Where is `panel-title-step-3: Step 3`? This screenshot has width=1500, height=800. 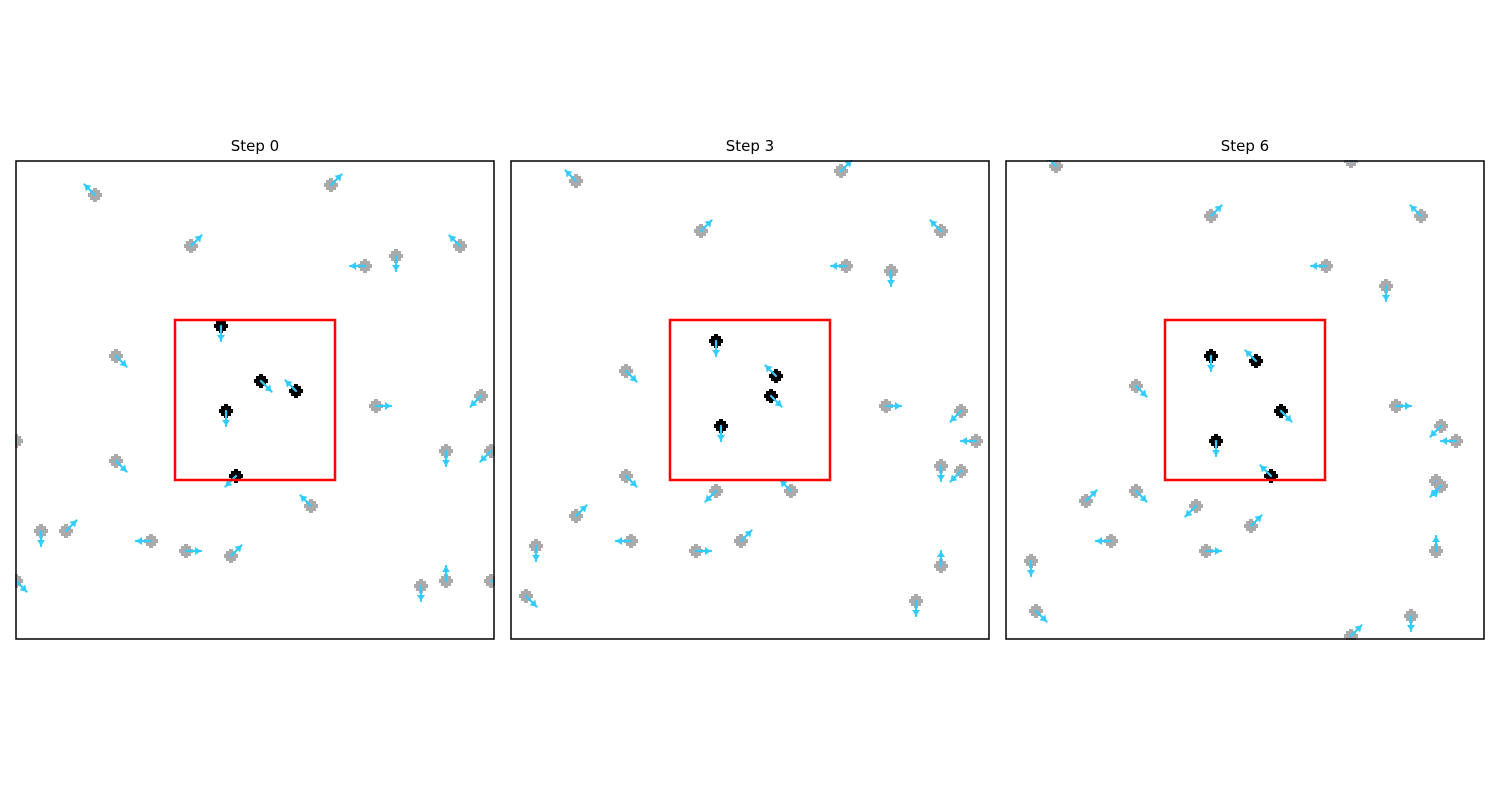 panel-title-step-3: Step 3 is located at coordinates (750, 146).